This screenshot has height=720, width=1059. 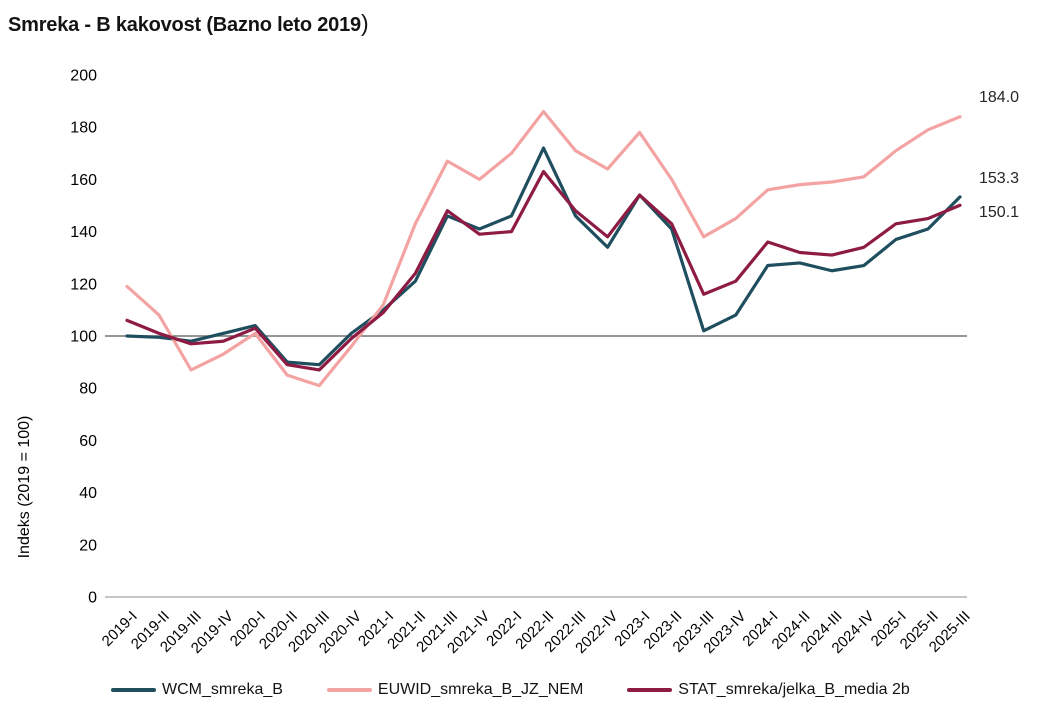 What do you see at coordinates (88, 389) in the screenshot?
I see `y-tick-label: 80` at bounding box center [88, 389].